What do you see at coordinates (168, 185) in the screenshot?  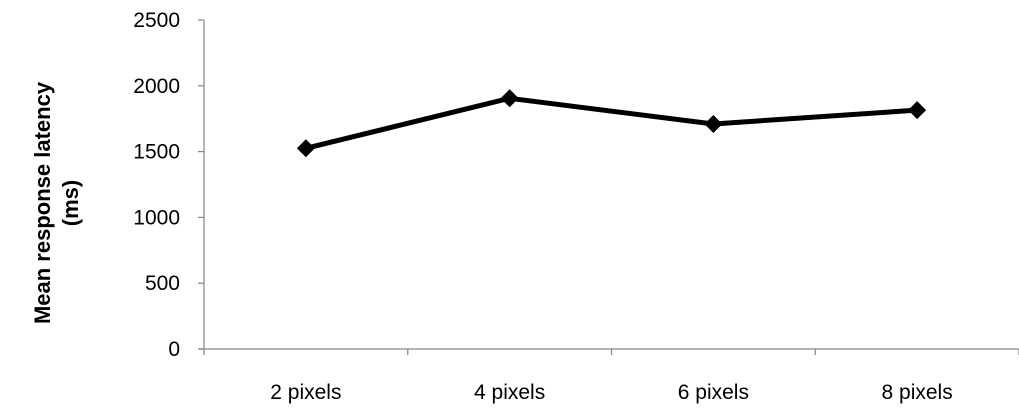 I see `y-ticks: 0 500 1000 1500 2000 2500` at bounding box center [168, 185].